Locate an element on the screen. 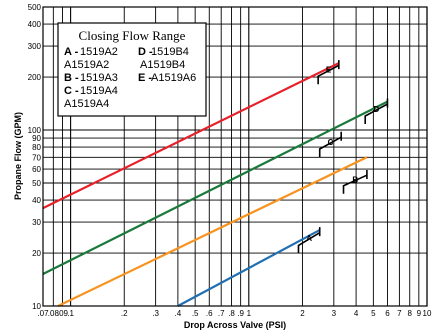  x-tick-label: 4 is located at coordinates (356, 313).